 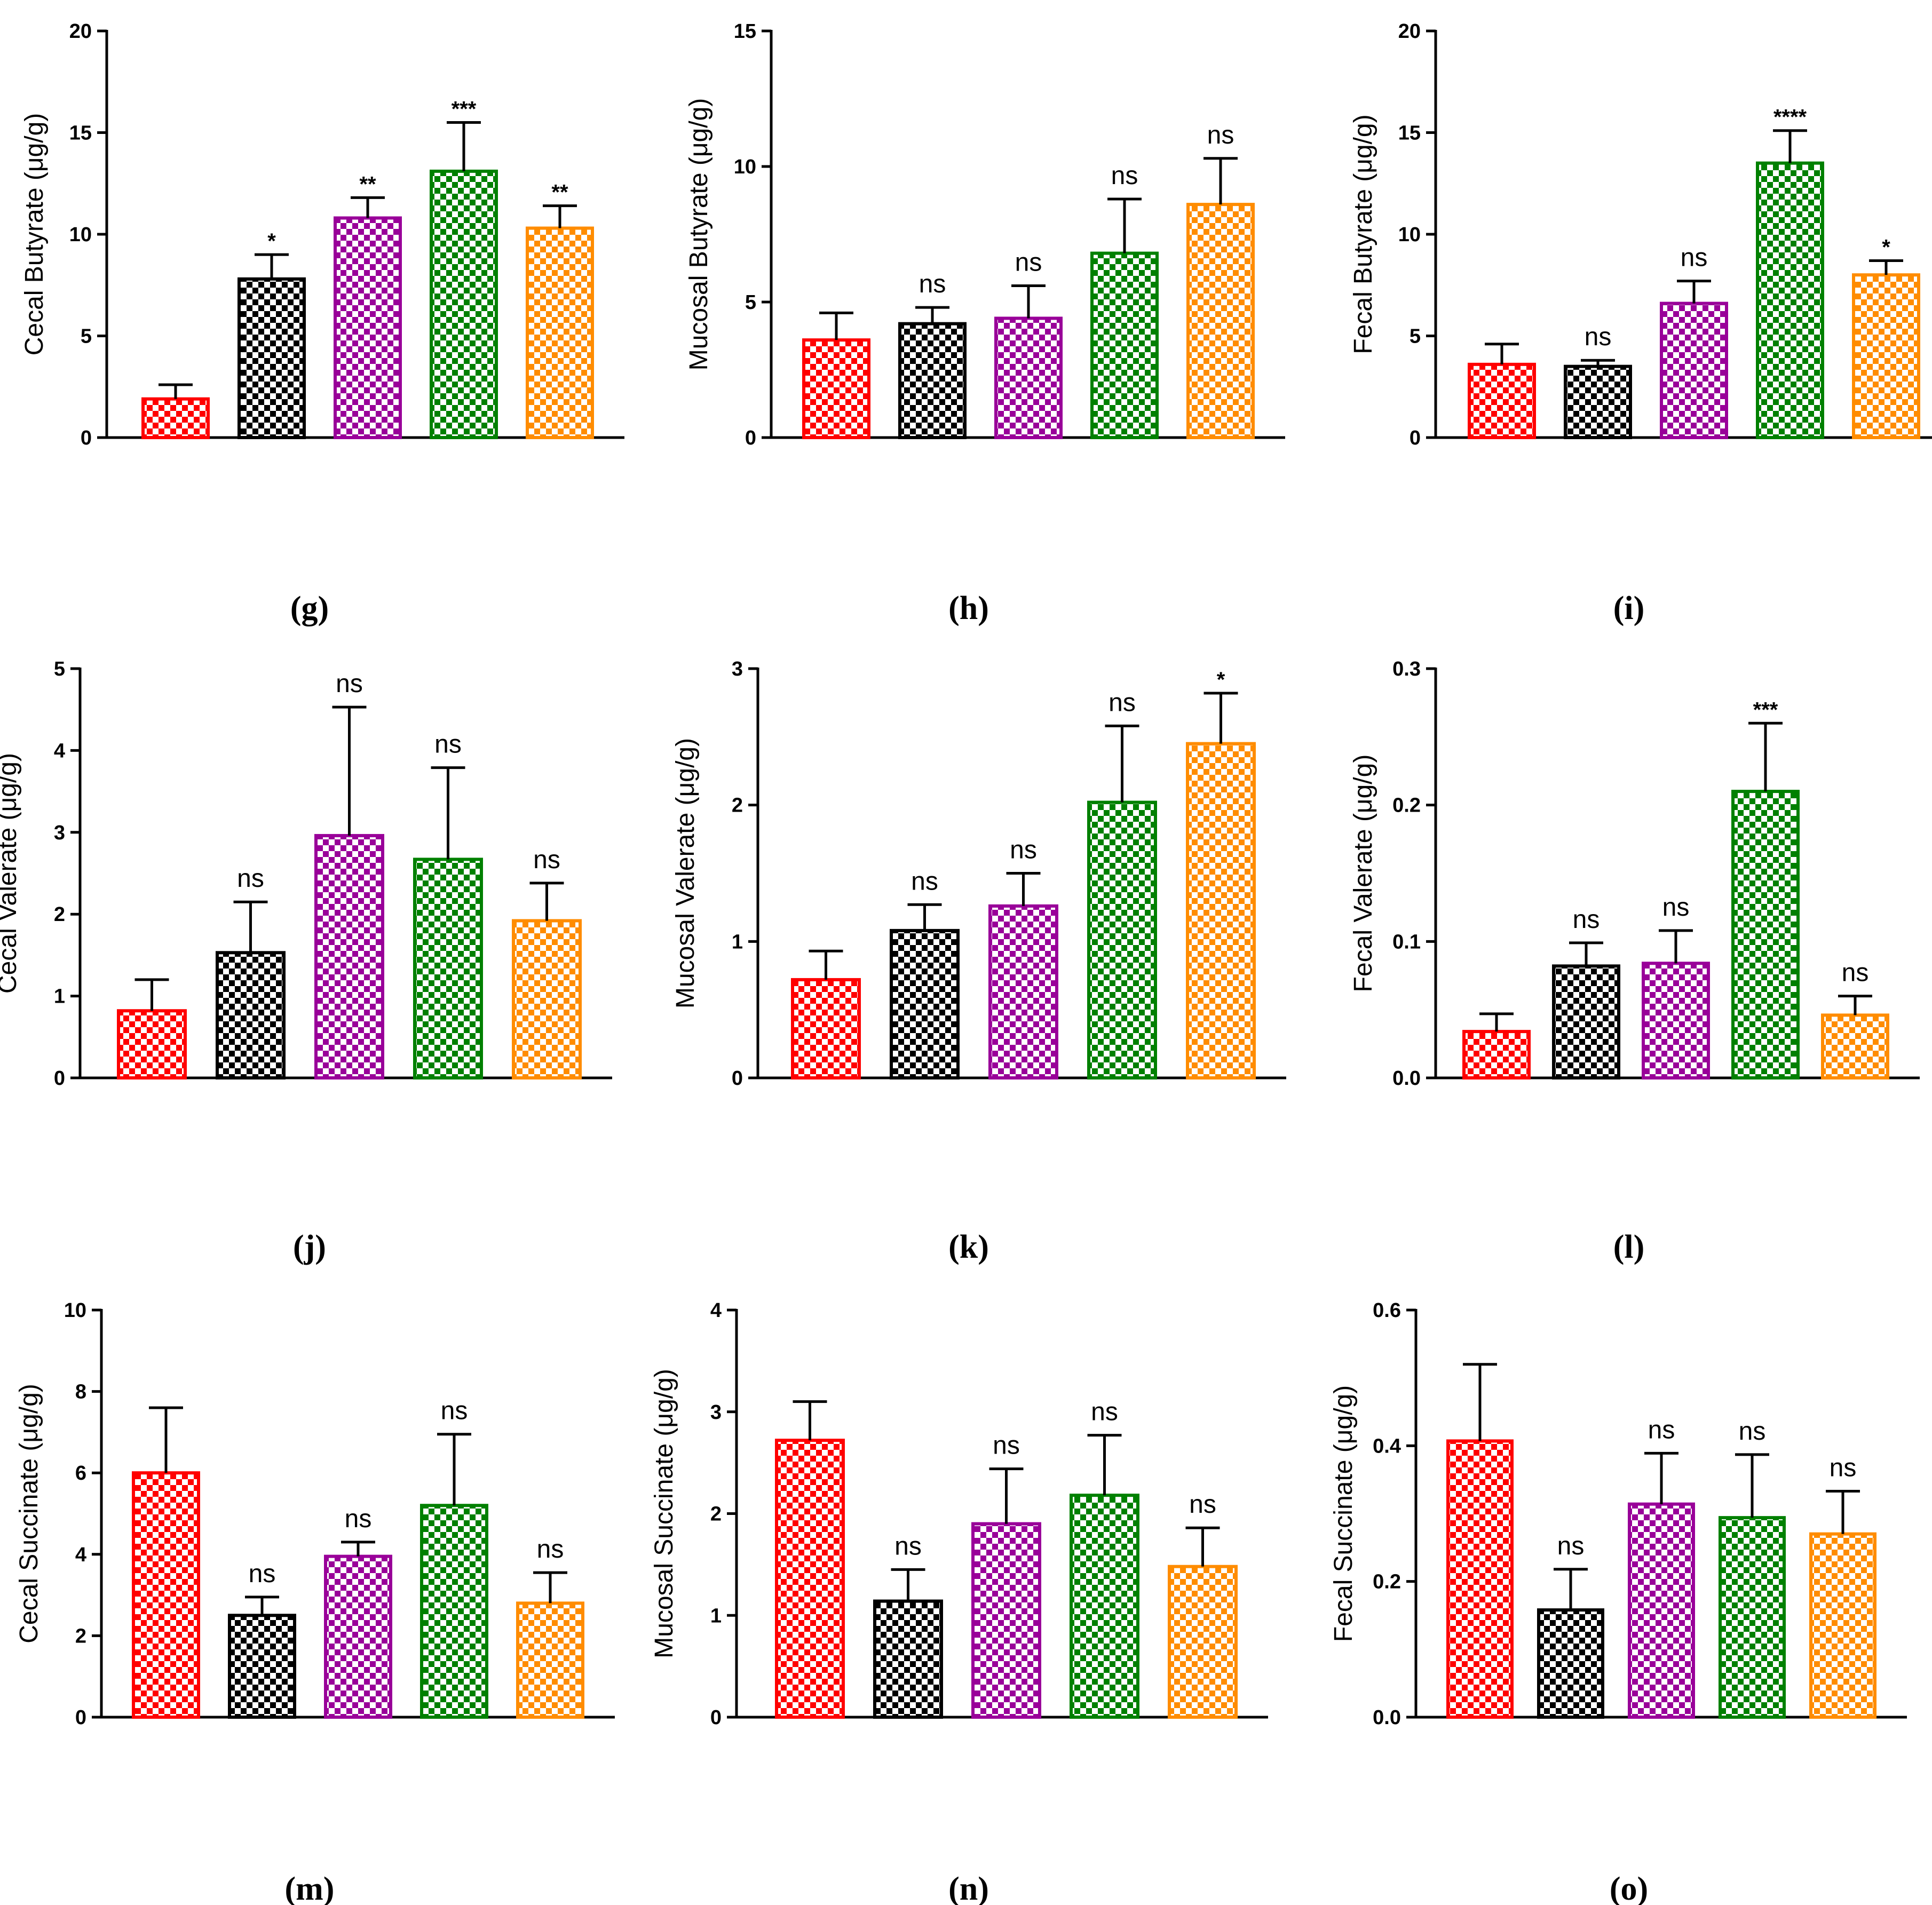 What do you see at coordinates (979, 961) in the screenshot?
I see `chart-panel: 0 1 2 3 Mucosal Valerate (μg/g) ns ns ns * (k)` at bounding box center [979, 961].